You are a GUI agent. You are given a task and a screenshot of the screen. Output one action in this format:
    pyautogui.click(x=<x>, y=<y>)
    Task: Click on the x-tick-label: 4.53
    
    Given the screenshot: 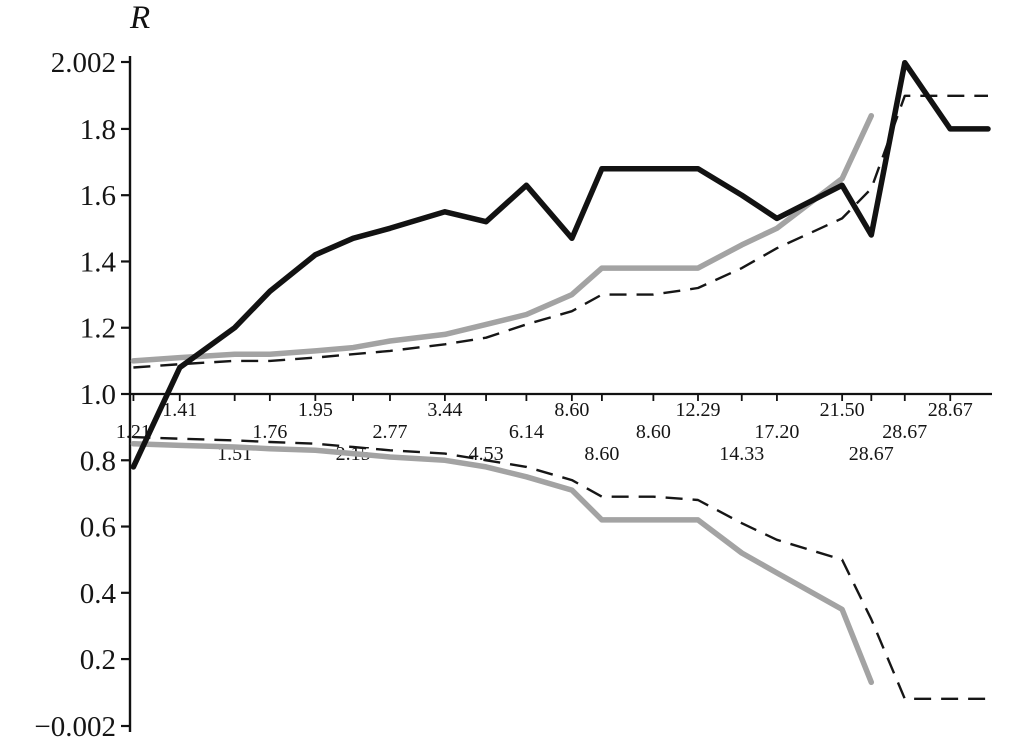 What is the action you would take?
    pyautogui.click(x=486, y=454)
    